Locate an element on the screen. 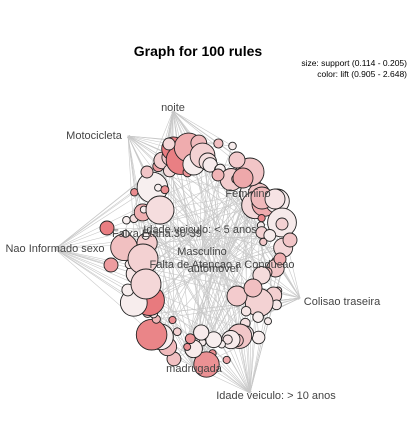 The image size is (415, 424). item-label-colisao: Colisao traseira is located at coordinates (342, 302).